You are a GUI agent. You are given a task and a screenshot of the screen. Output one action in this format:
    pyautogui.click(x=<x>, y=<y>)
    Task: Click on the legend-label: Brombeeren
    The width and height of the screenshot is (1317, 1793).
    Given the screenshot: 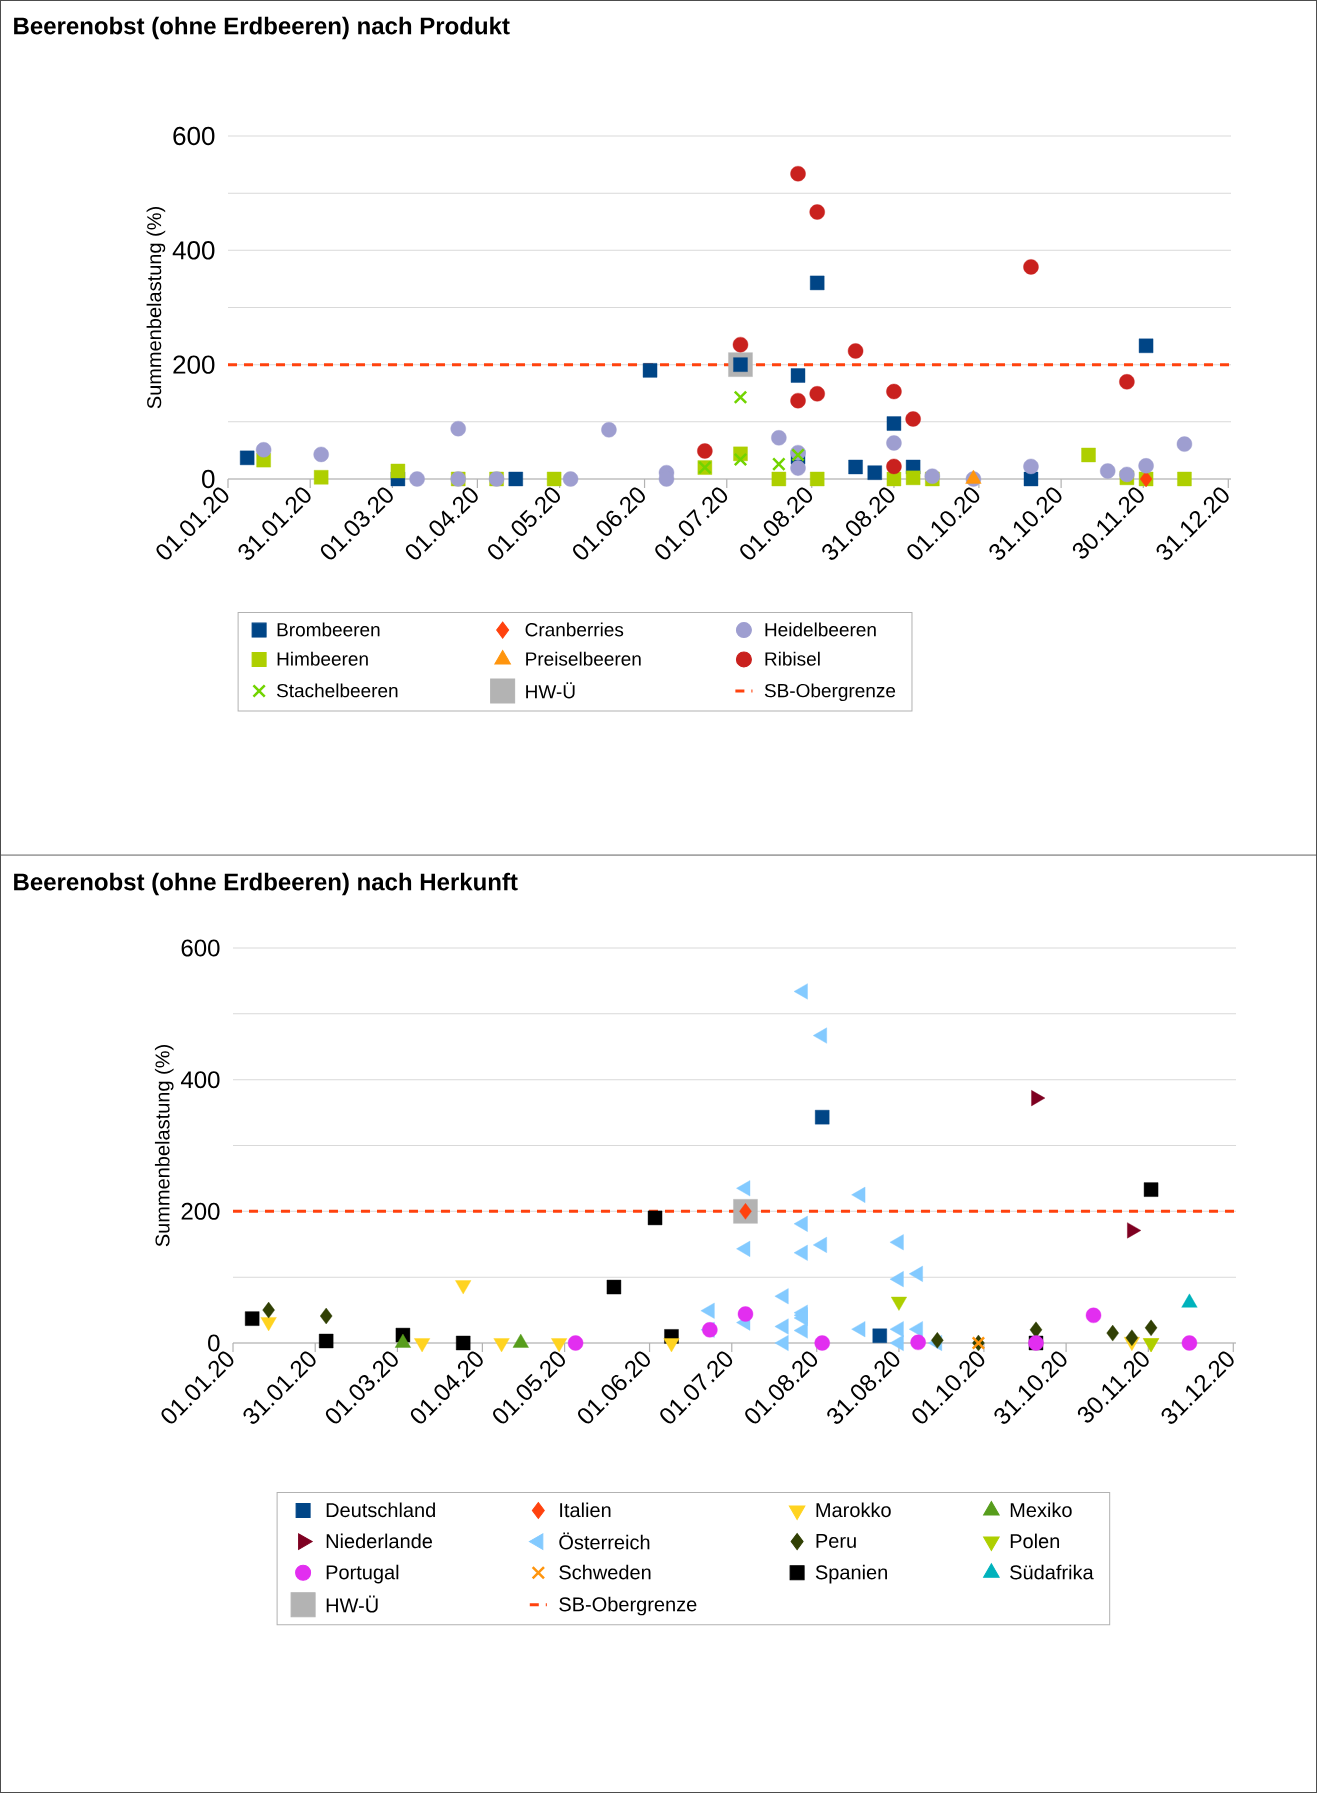 What is the action you would take?
    pyautogui.click(x=328, y=629)
    